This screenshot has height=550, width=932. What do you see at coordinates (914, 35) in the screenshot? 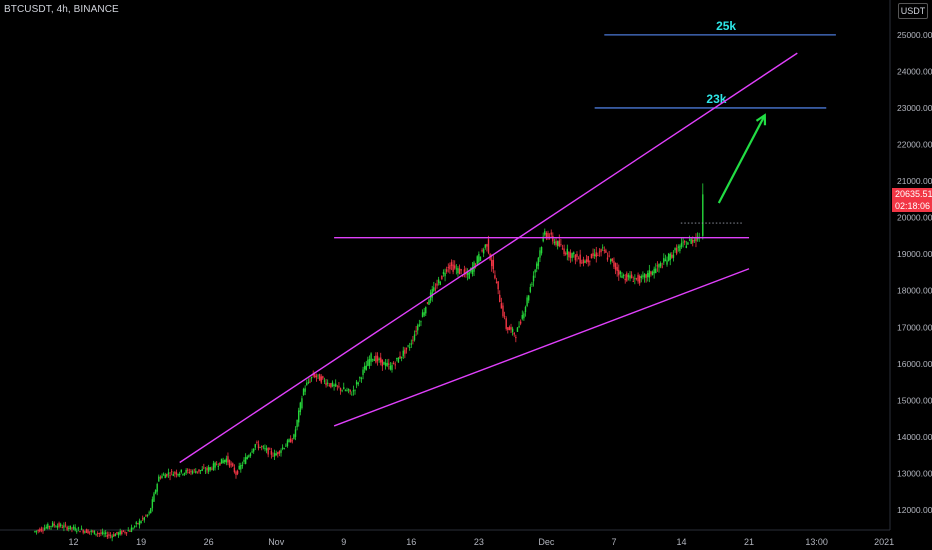
I see `y-tick-label: 25000.00` at bounding box center [914, 35].